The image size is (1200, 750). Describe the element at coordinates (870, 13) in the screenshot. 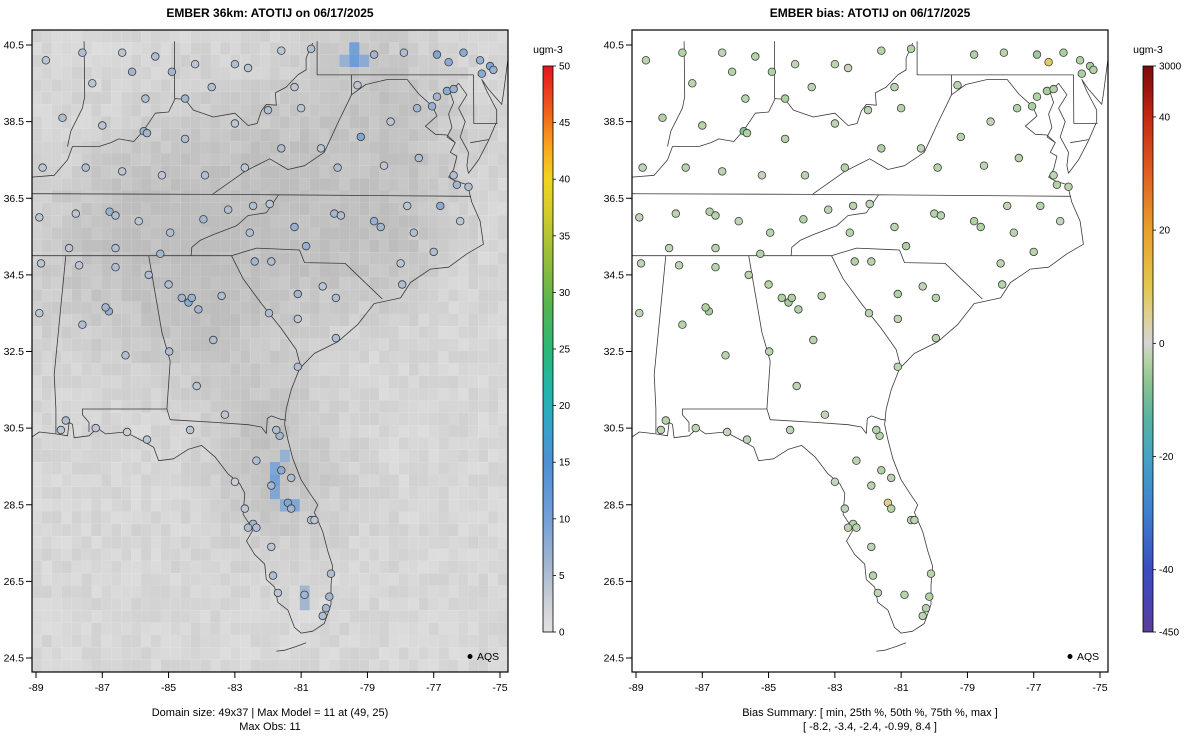

I see `panel-title: EMBER bias: ATOTIJ on 06/17/2025` at that location.